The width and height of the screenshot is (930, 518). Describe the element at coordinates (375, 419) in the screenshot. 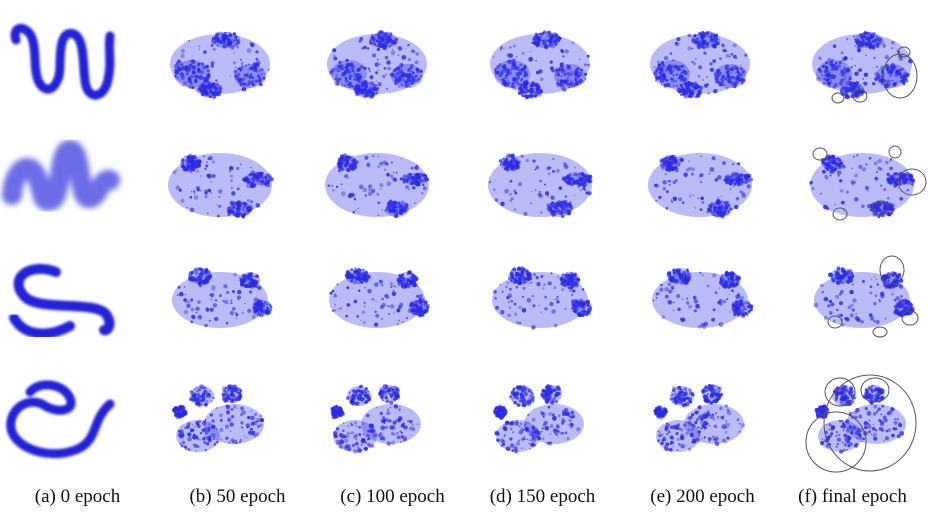

I see `panel-r4-c-point-cloud` at that location.